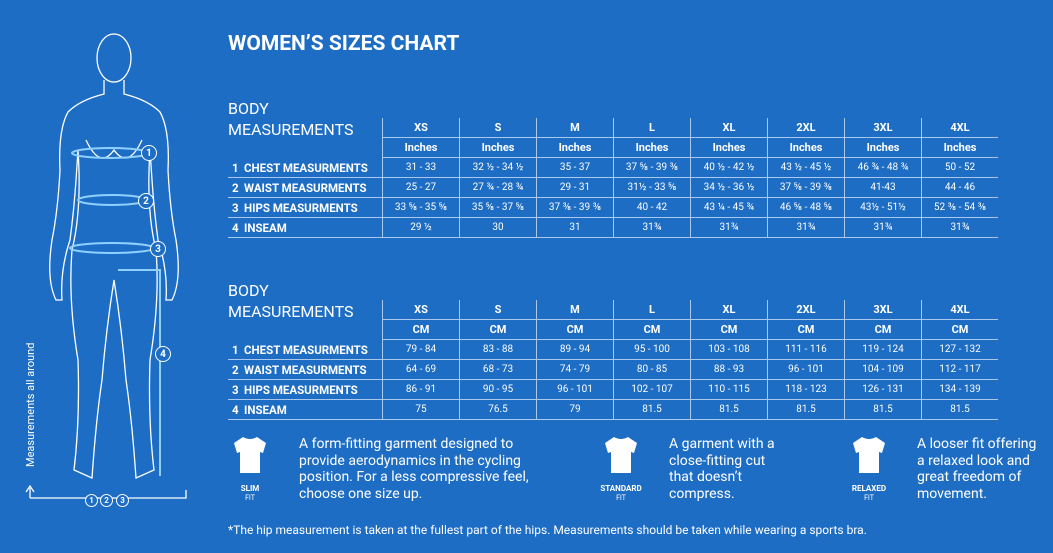  Describe the element at coordinates (959, 208) in the screenshot. I see `cell: 52 ⅜ - 54 ⅜` at that location.